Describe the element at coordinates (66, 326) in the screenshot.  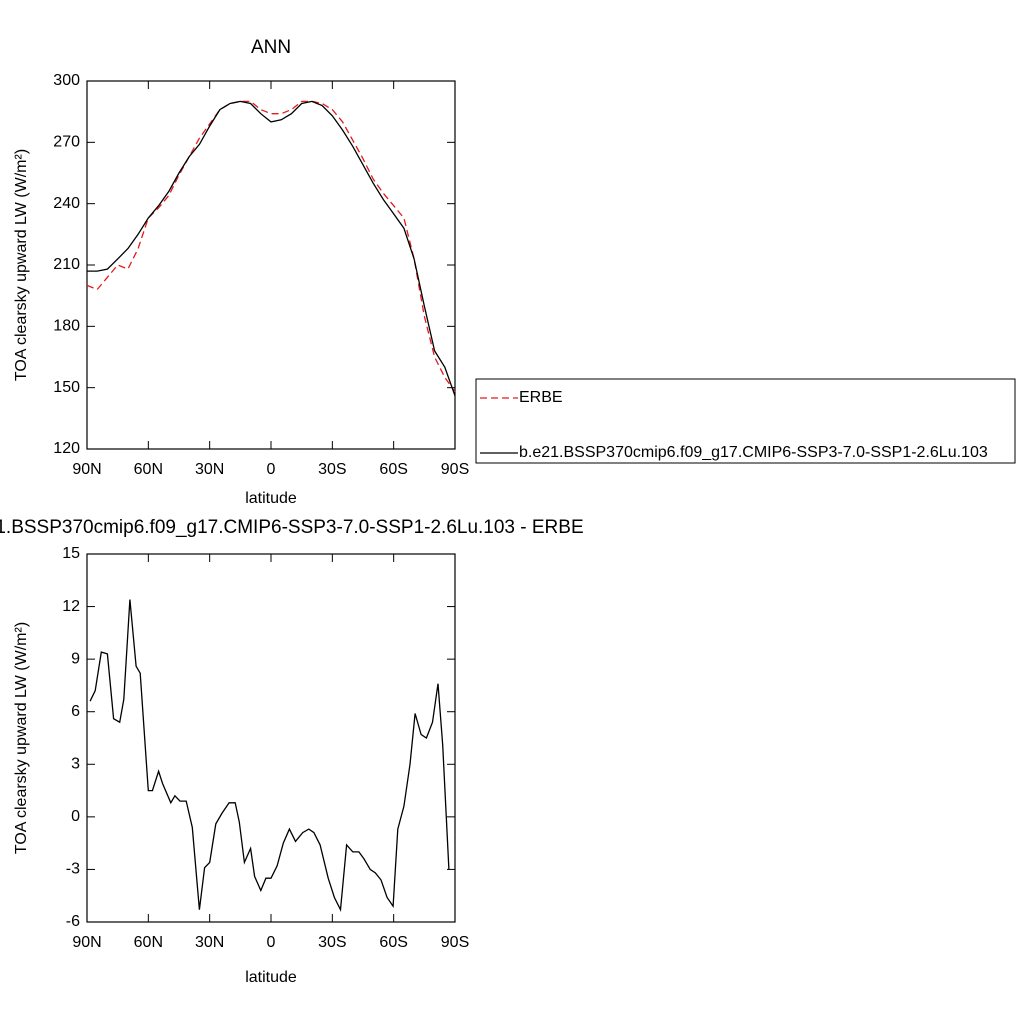
I see `y-tick-label: 180` at that location.